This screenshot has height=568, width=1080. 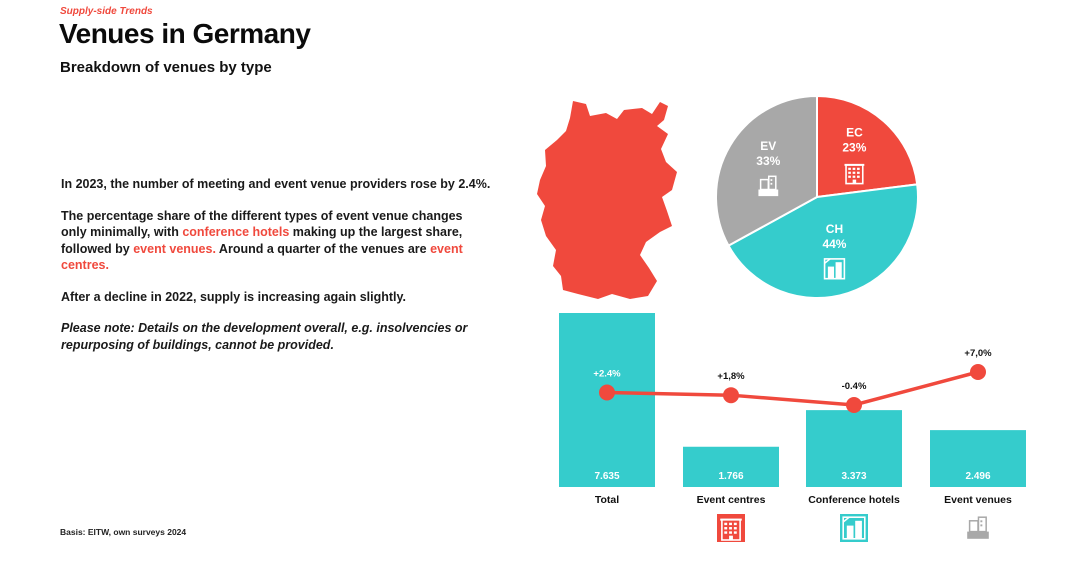 What do you see at coordinates (977, 476) in the screenshot?
I see `bar-value-label: 2.496` at bounding box center [977, 476].